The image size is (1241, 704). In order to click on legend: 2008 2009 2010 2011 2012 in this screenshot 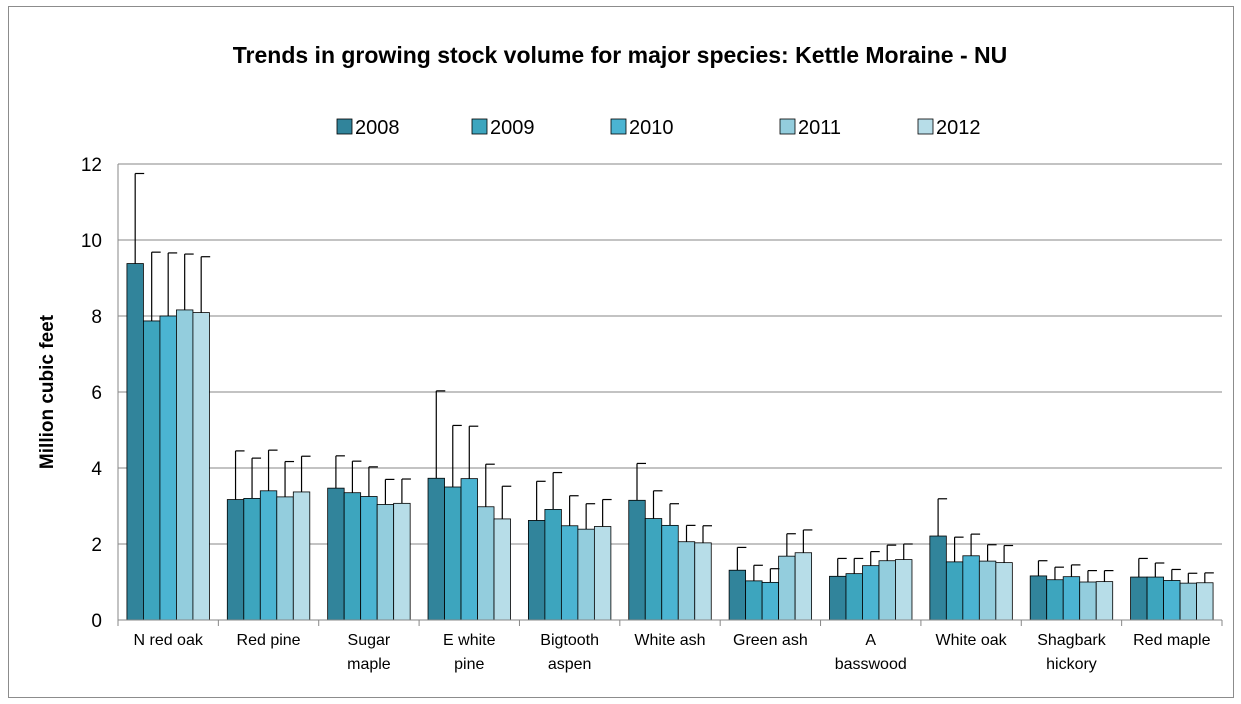, I will do `click(658, 128)`.